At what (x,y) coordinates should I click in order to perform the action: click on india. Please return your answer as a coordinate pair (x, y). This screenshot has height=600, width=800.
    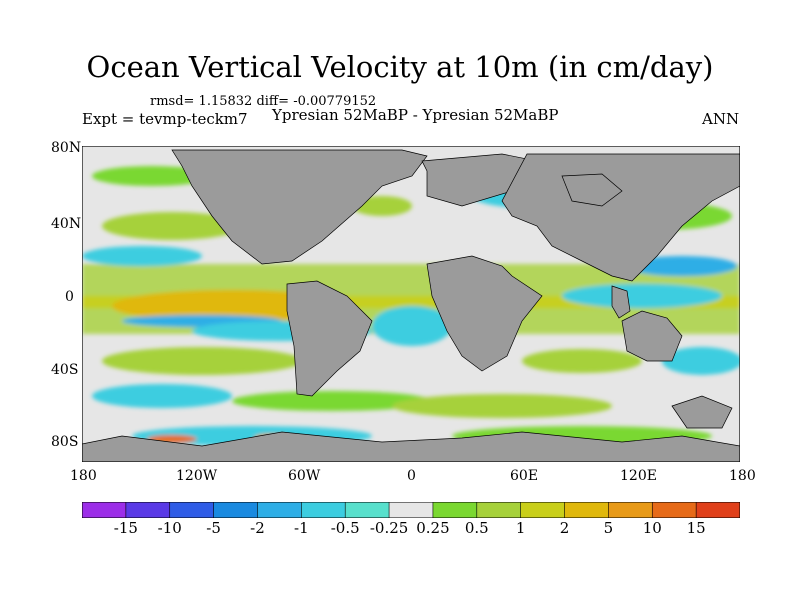
    Looking at the image, I should click on (621, 302).